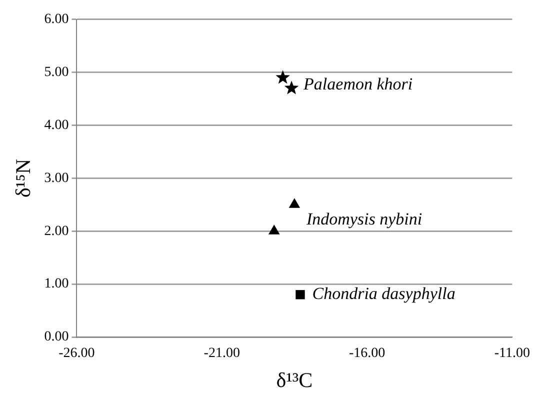 Image resolution: width=541 pixels, height=406 pixels. What do you see at coordinates (222, 354) in the screenshot?
I see `x-tick-label: -21.00` at bounding box center [222, 354].